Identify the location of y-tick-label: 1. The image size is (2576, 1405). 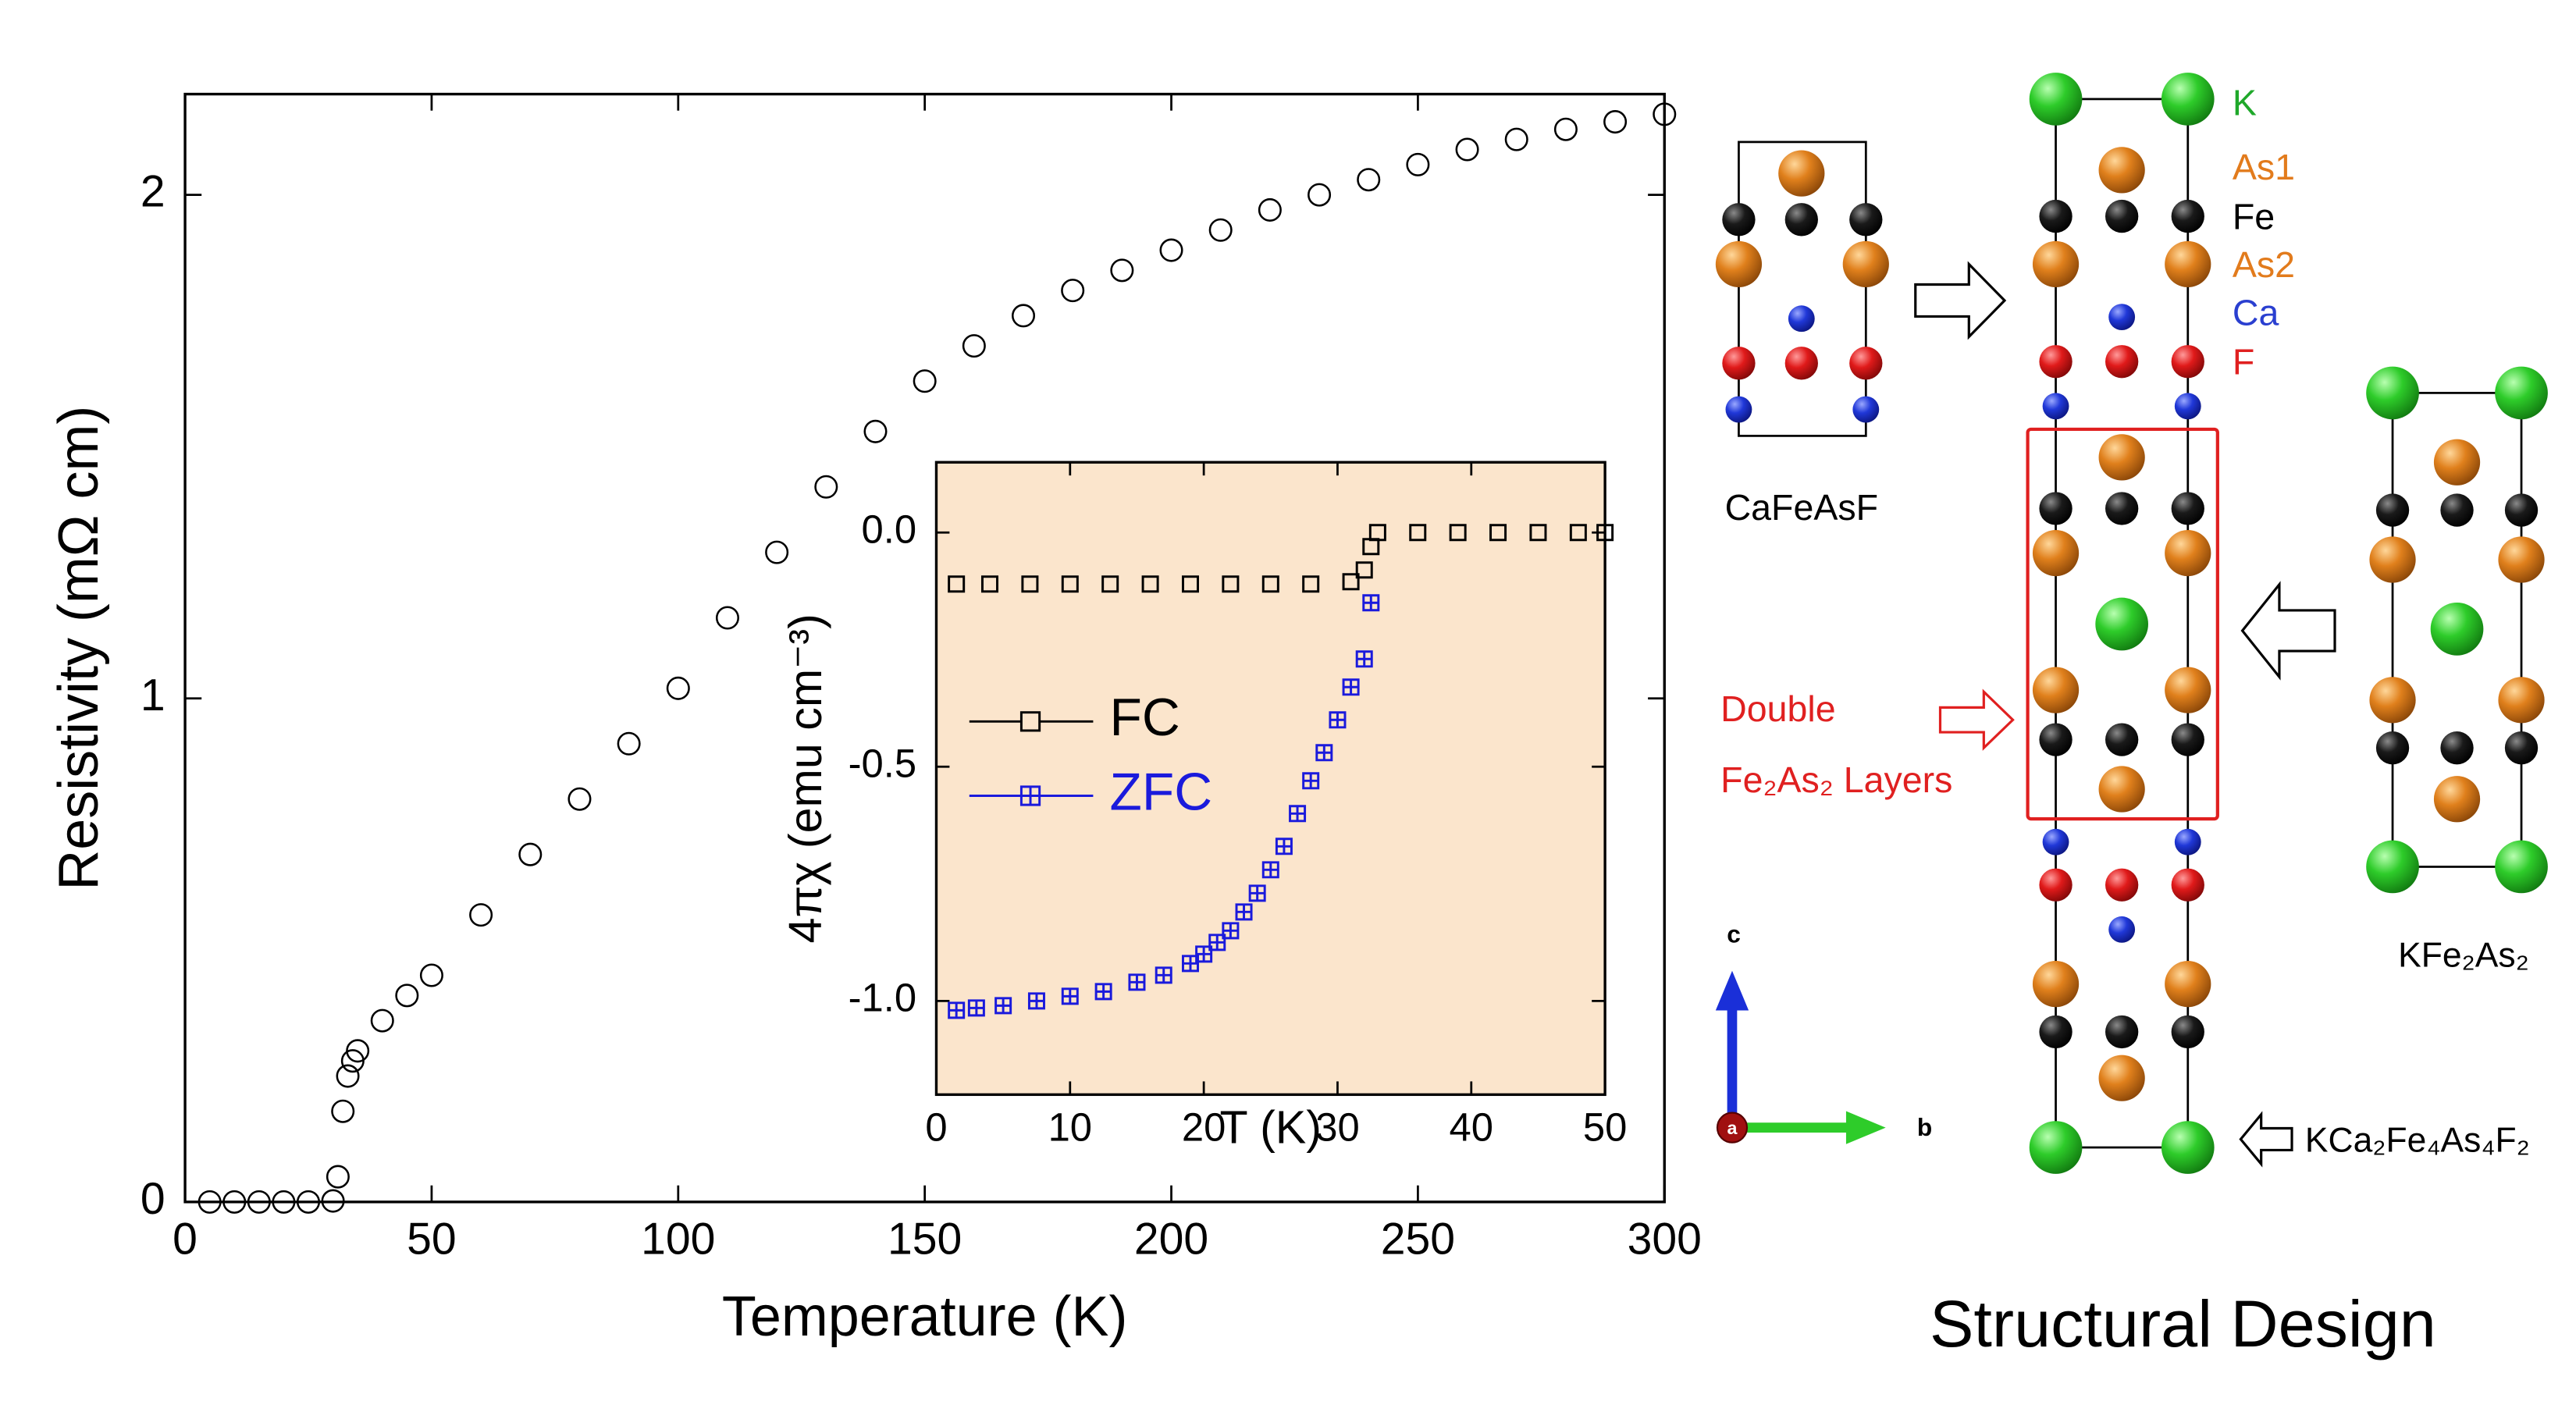
(153, 695).